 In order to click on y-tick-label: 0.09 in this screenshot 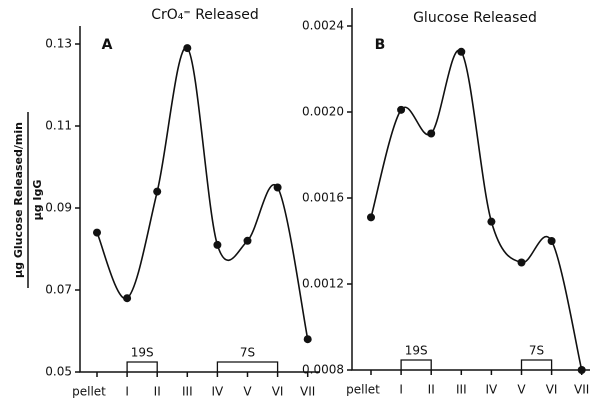, I will do `click(58, 208)`.